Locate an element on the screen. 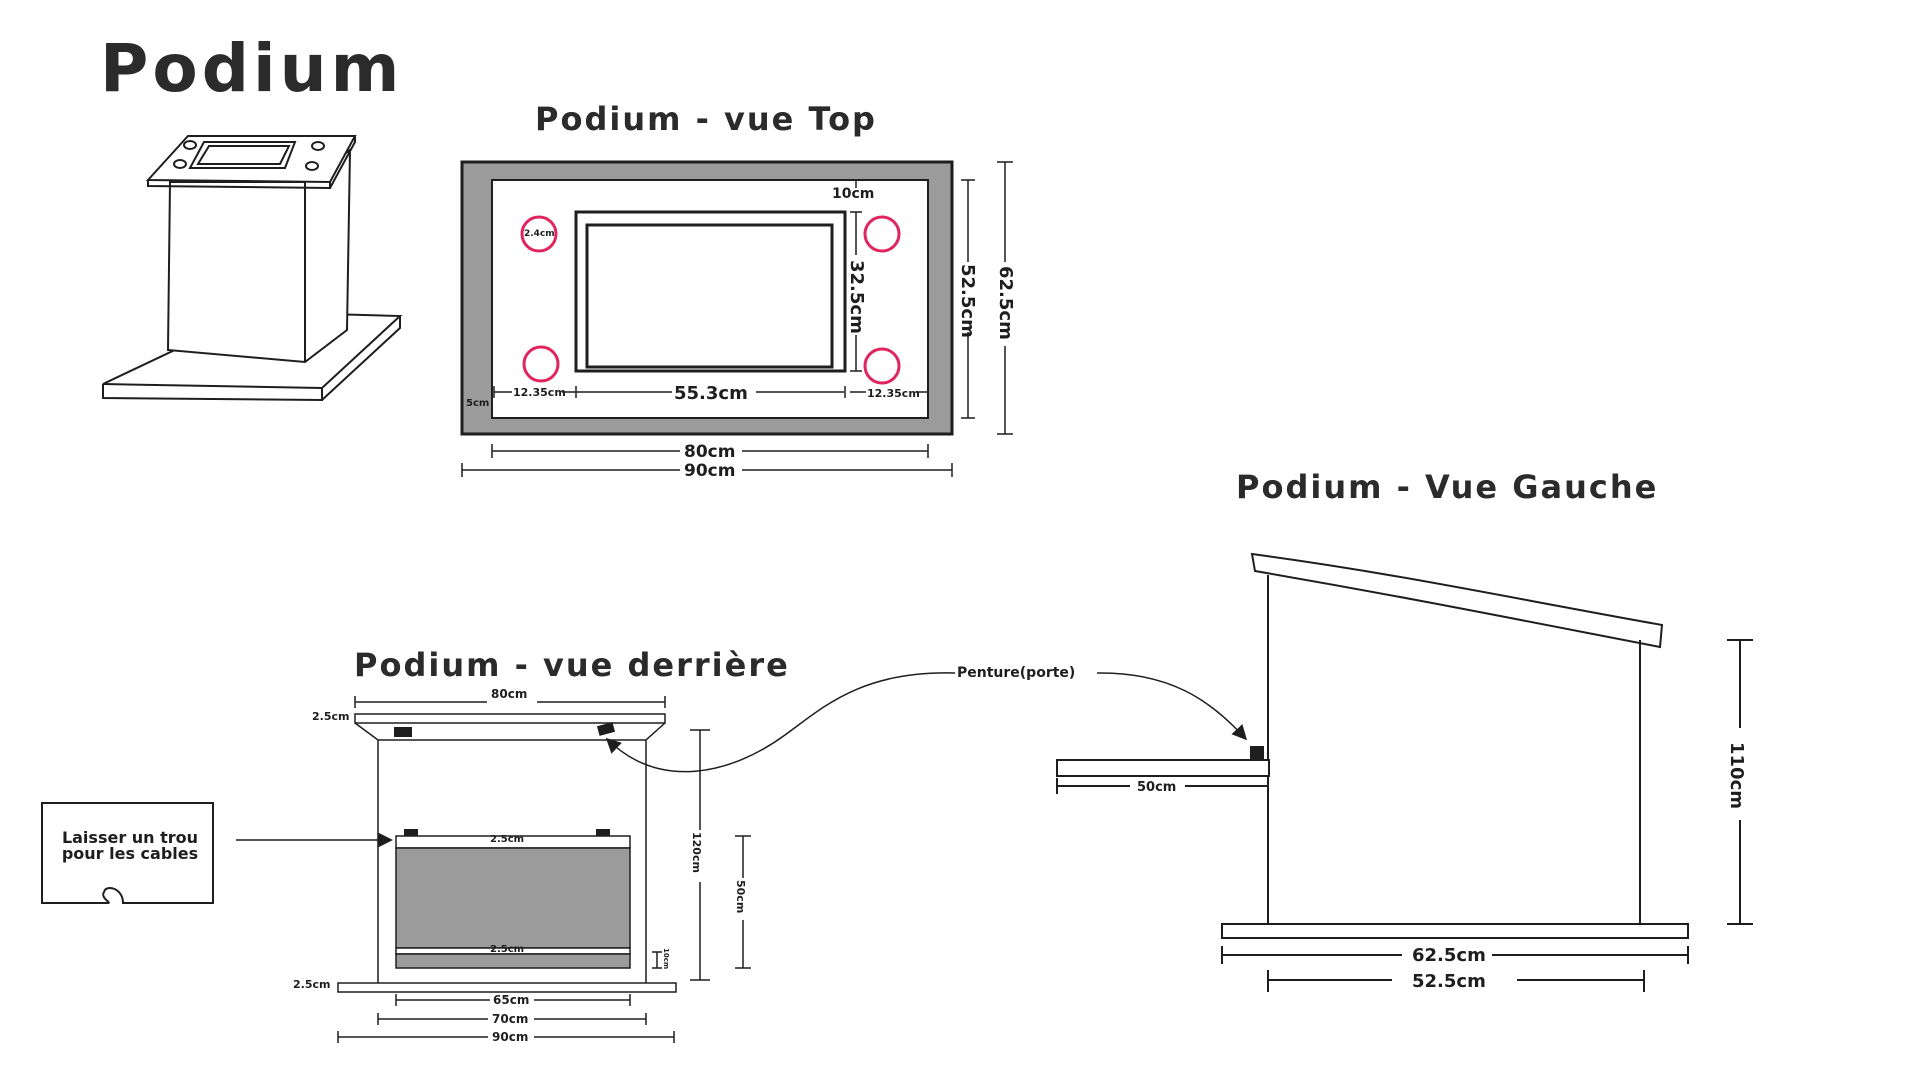 This screenshot has height=1080, width=1920. dim-outer-width: 90cm is located at coordinates (709, 471).